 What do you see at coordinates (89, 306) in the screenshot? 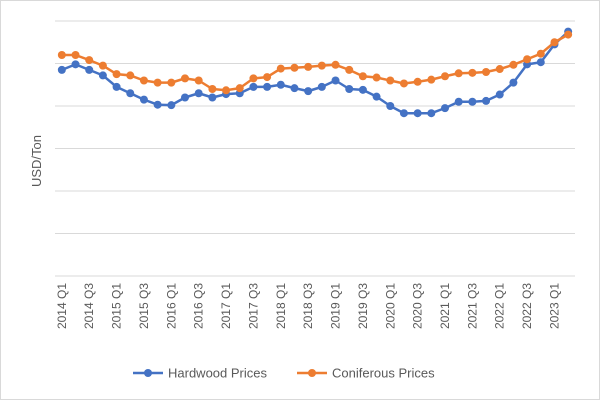
I see `x-tick-label: 2014 Q3` at bounding box center [89, 306].